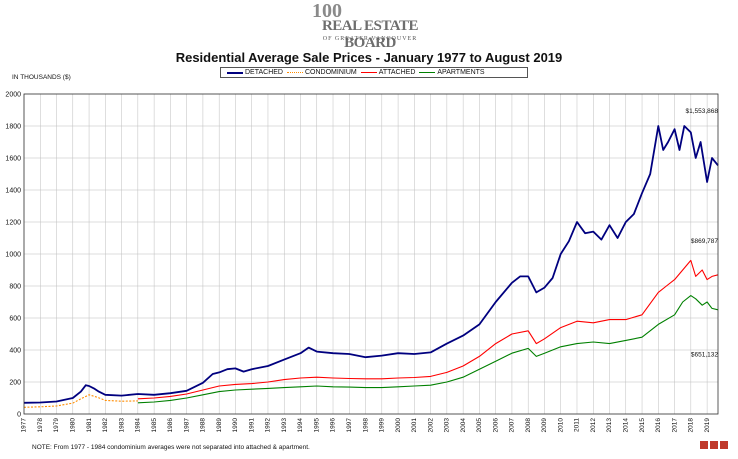  I want to click on x-tick-label: 1984, so click(138, 425).